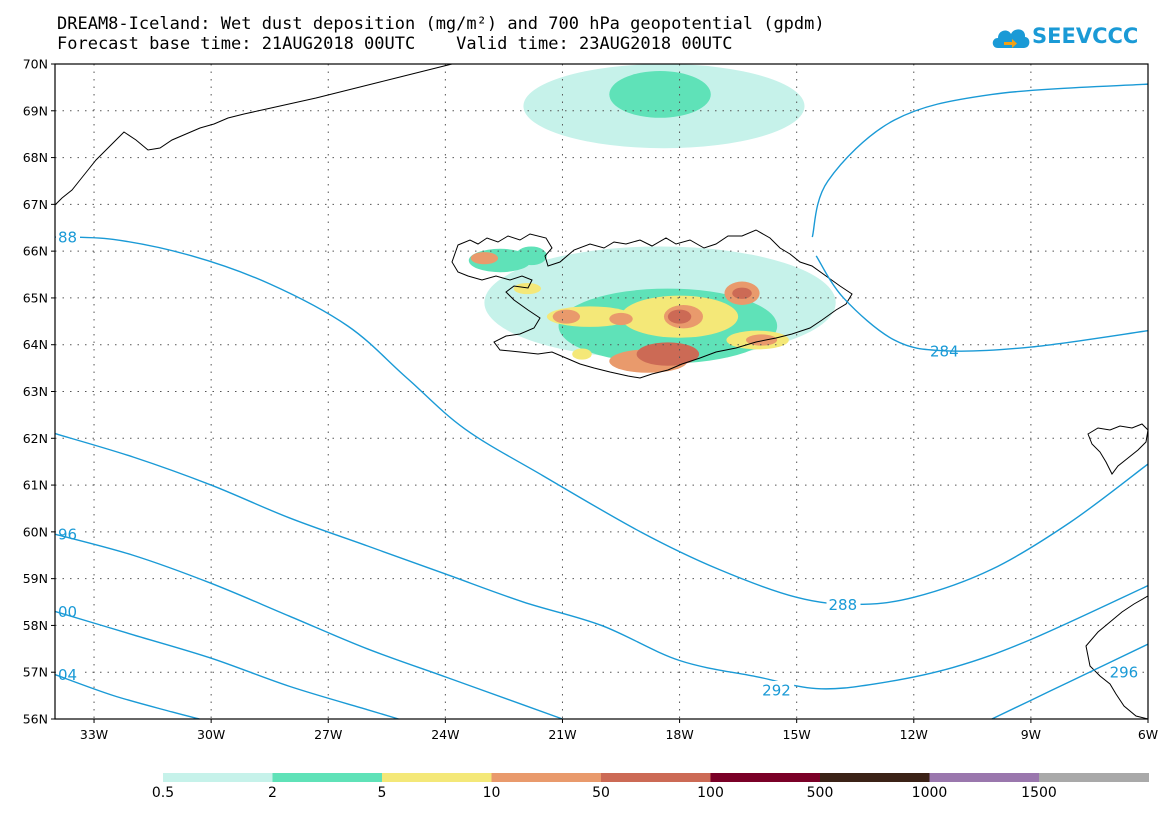 The width and height of the screenshot is (1175, 815). I want to click on dust-deposition-layer, so click(652, 218).